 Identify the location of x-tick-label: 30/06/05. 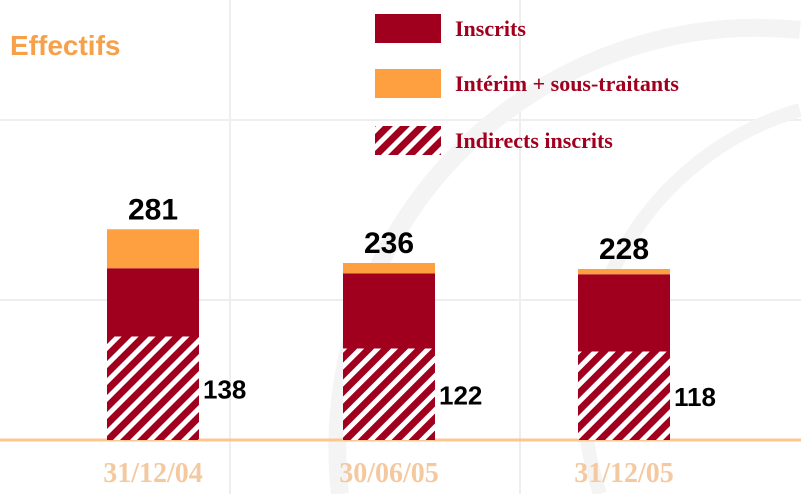
(389, 473).